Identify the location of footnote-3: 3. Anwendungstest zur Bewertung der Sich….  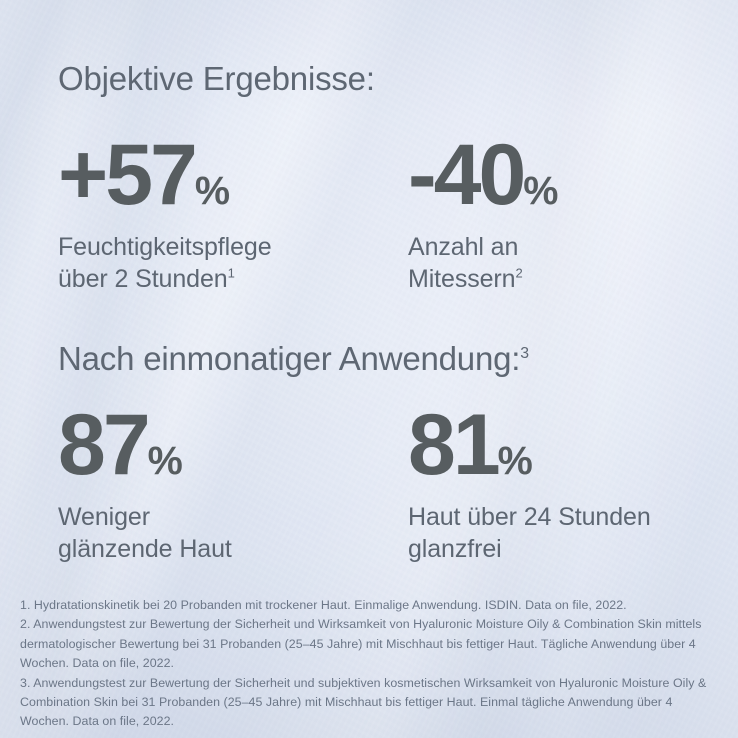
(363, 702).